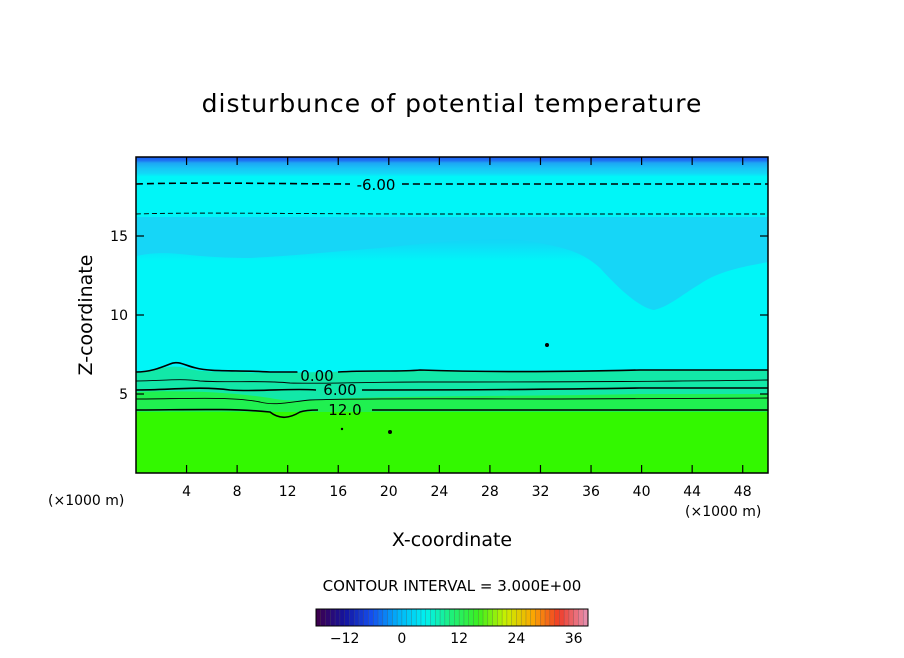  I want to click on contour-label-0: 0.00, so click(316, 376).